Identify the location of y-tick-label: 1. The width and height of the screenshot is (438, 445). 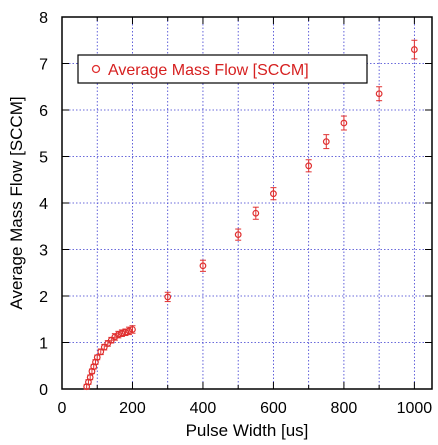
(43, 344).